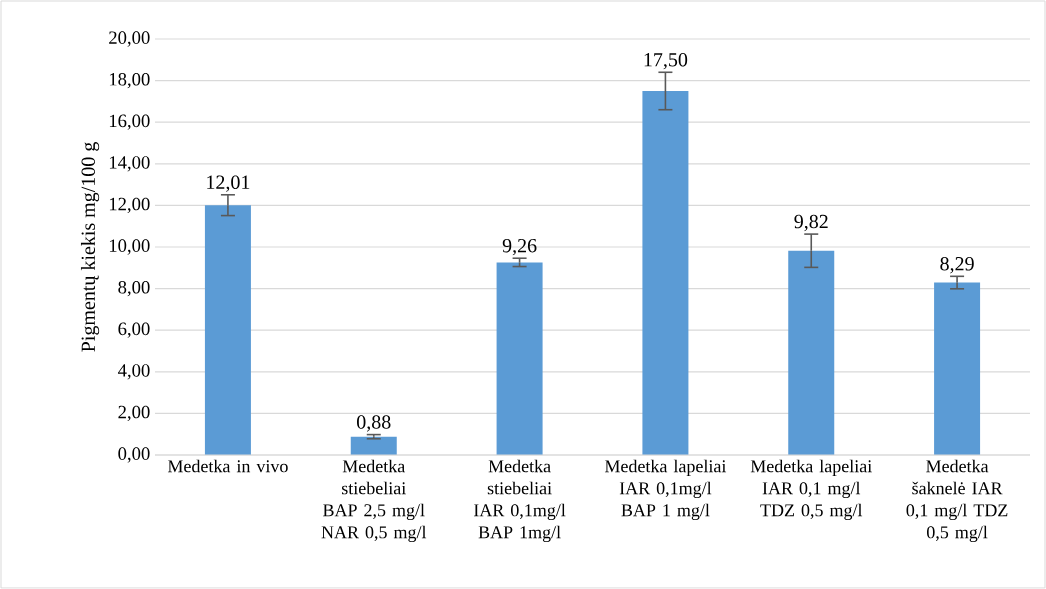  What do you see at coordinates (129, 122) in the screenshot?
I see `y-tick-label: 16,00` at bounding box center [129, 122].